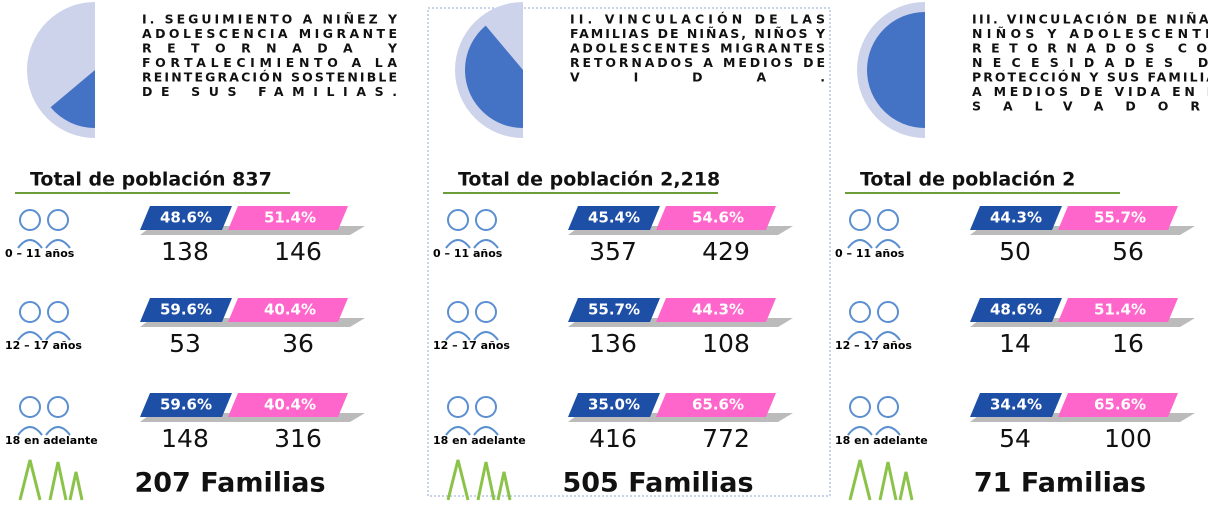  Describe the element at coordinates (697, 19) in the screenshot. I see `panel-title: II. VINCULACIÓN DE LAS` at that location.